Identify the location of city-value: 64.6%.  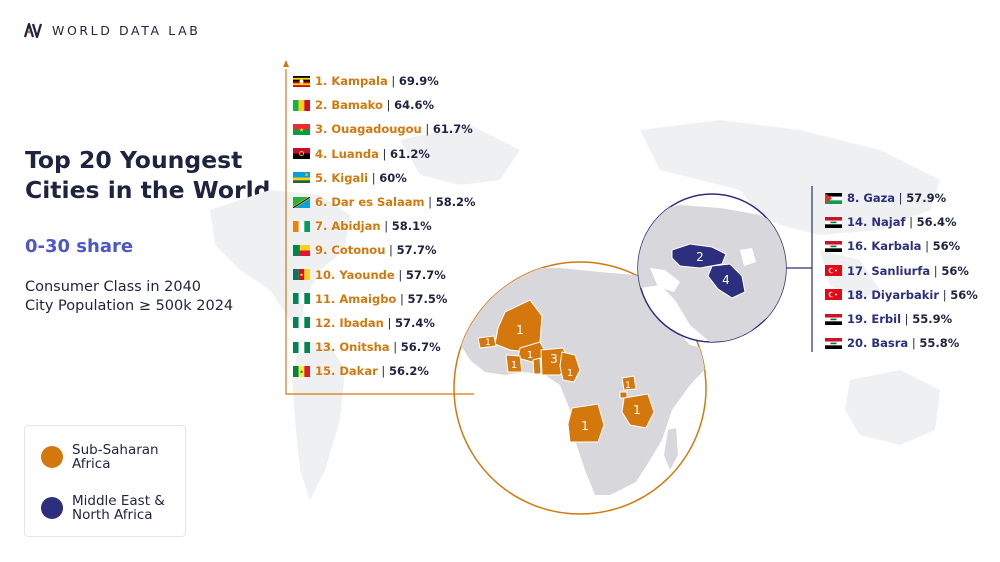
(414, 105).